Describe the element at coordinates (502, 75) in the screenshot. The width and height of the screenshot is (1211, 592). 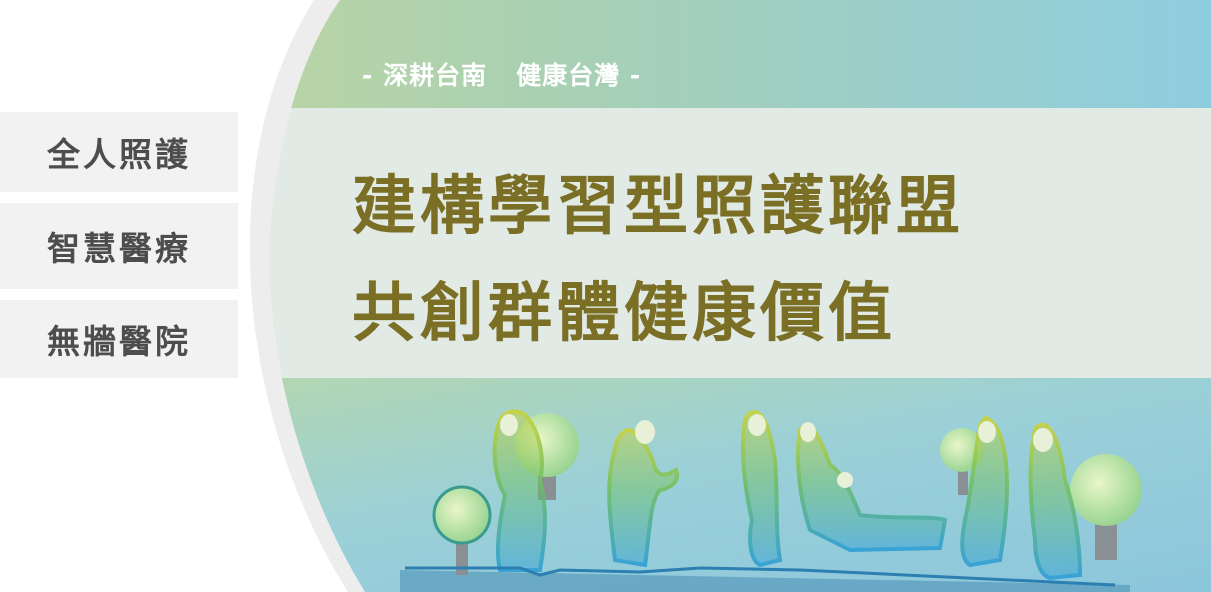
I see `banner-subtitle: - 深耕台南 健康台灣 -` at that location.